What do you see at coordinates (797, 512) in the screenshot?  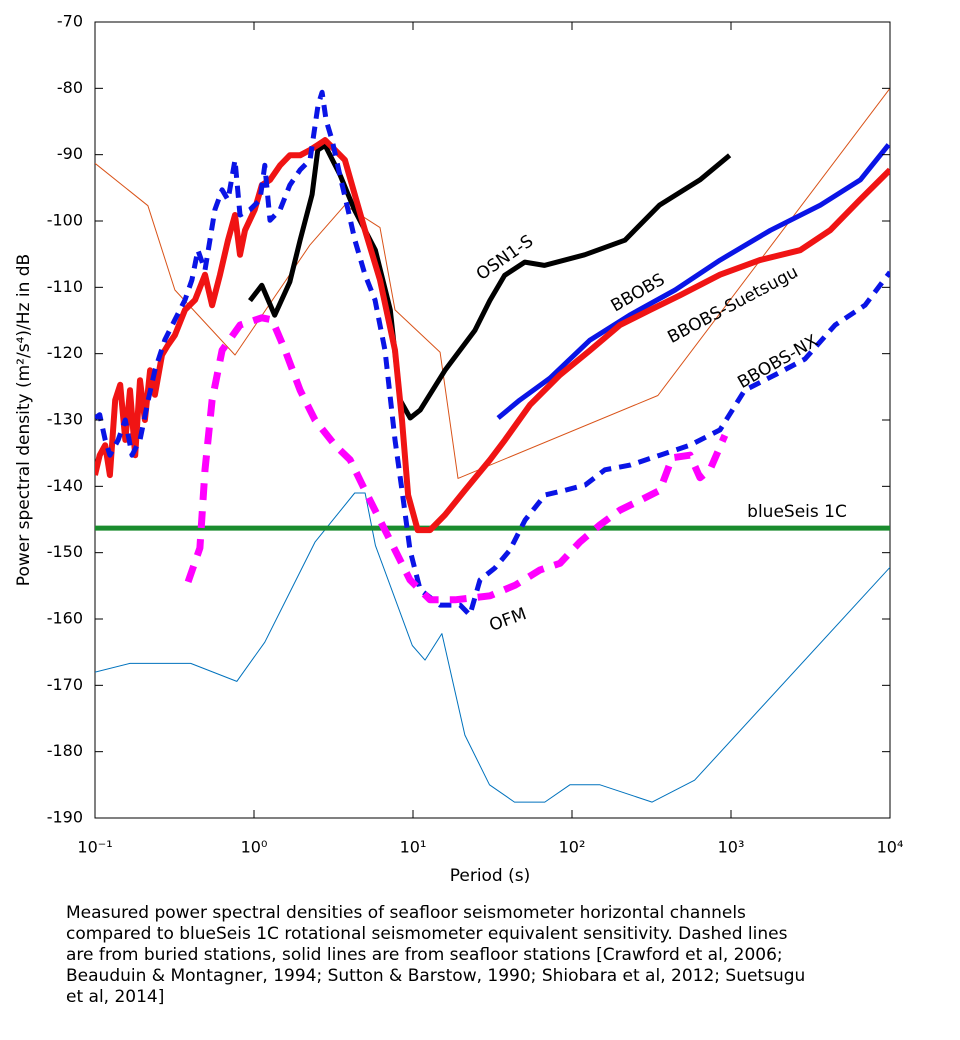 I see `series-label: blueSeis 1C` at bounding box center [797, 512].